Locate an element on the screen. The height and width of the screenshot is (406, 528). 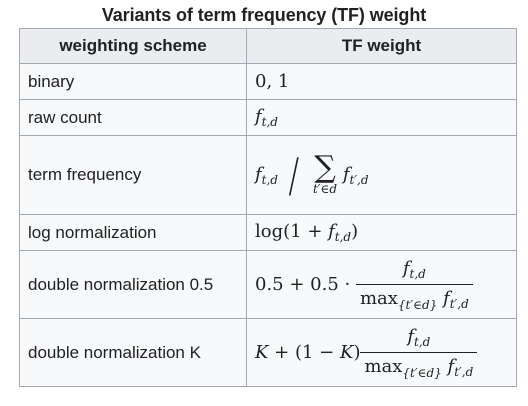
formula-cell: ft,d is located at coordinates (381, 117).